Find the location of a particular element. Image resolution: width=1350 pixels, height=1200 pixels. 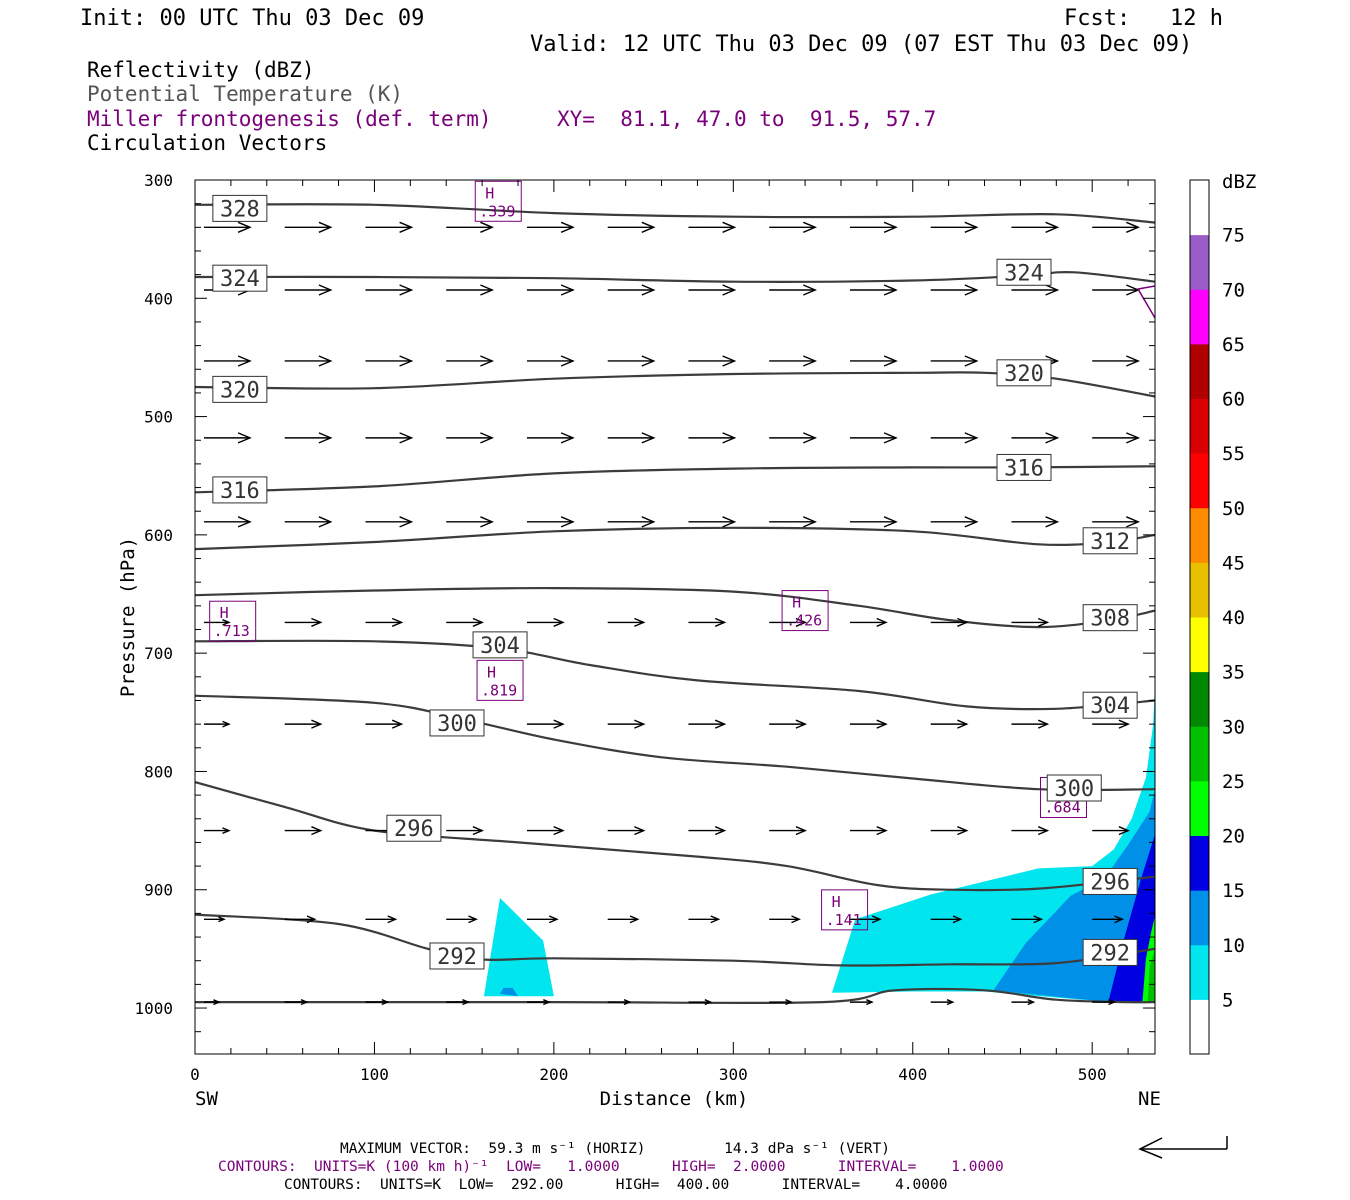

colorbar-tick-label: 15 is located at coordinates (1233, 891).